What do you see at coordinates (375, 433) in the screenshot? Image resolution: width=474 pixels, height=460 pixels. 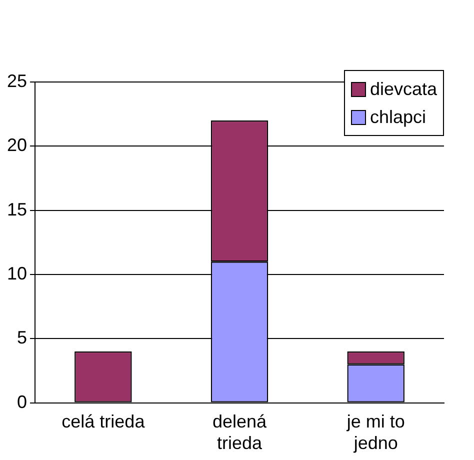 I see `x-tick-label: je mi to jedno` at bounding box center [375, 433].